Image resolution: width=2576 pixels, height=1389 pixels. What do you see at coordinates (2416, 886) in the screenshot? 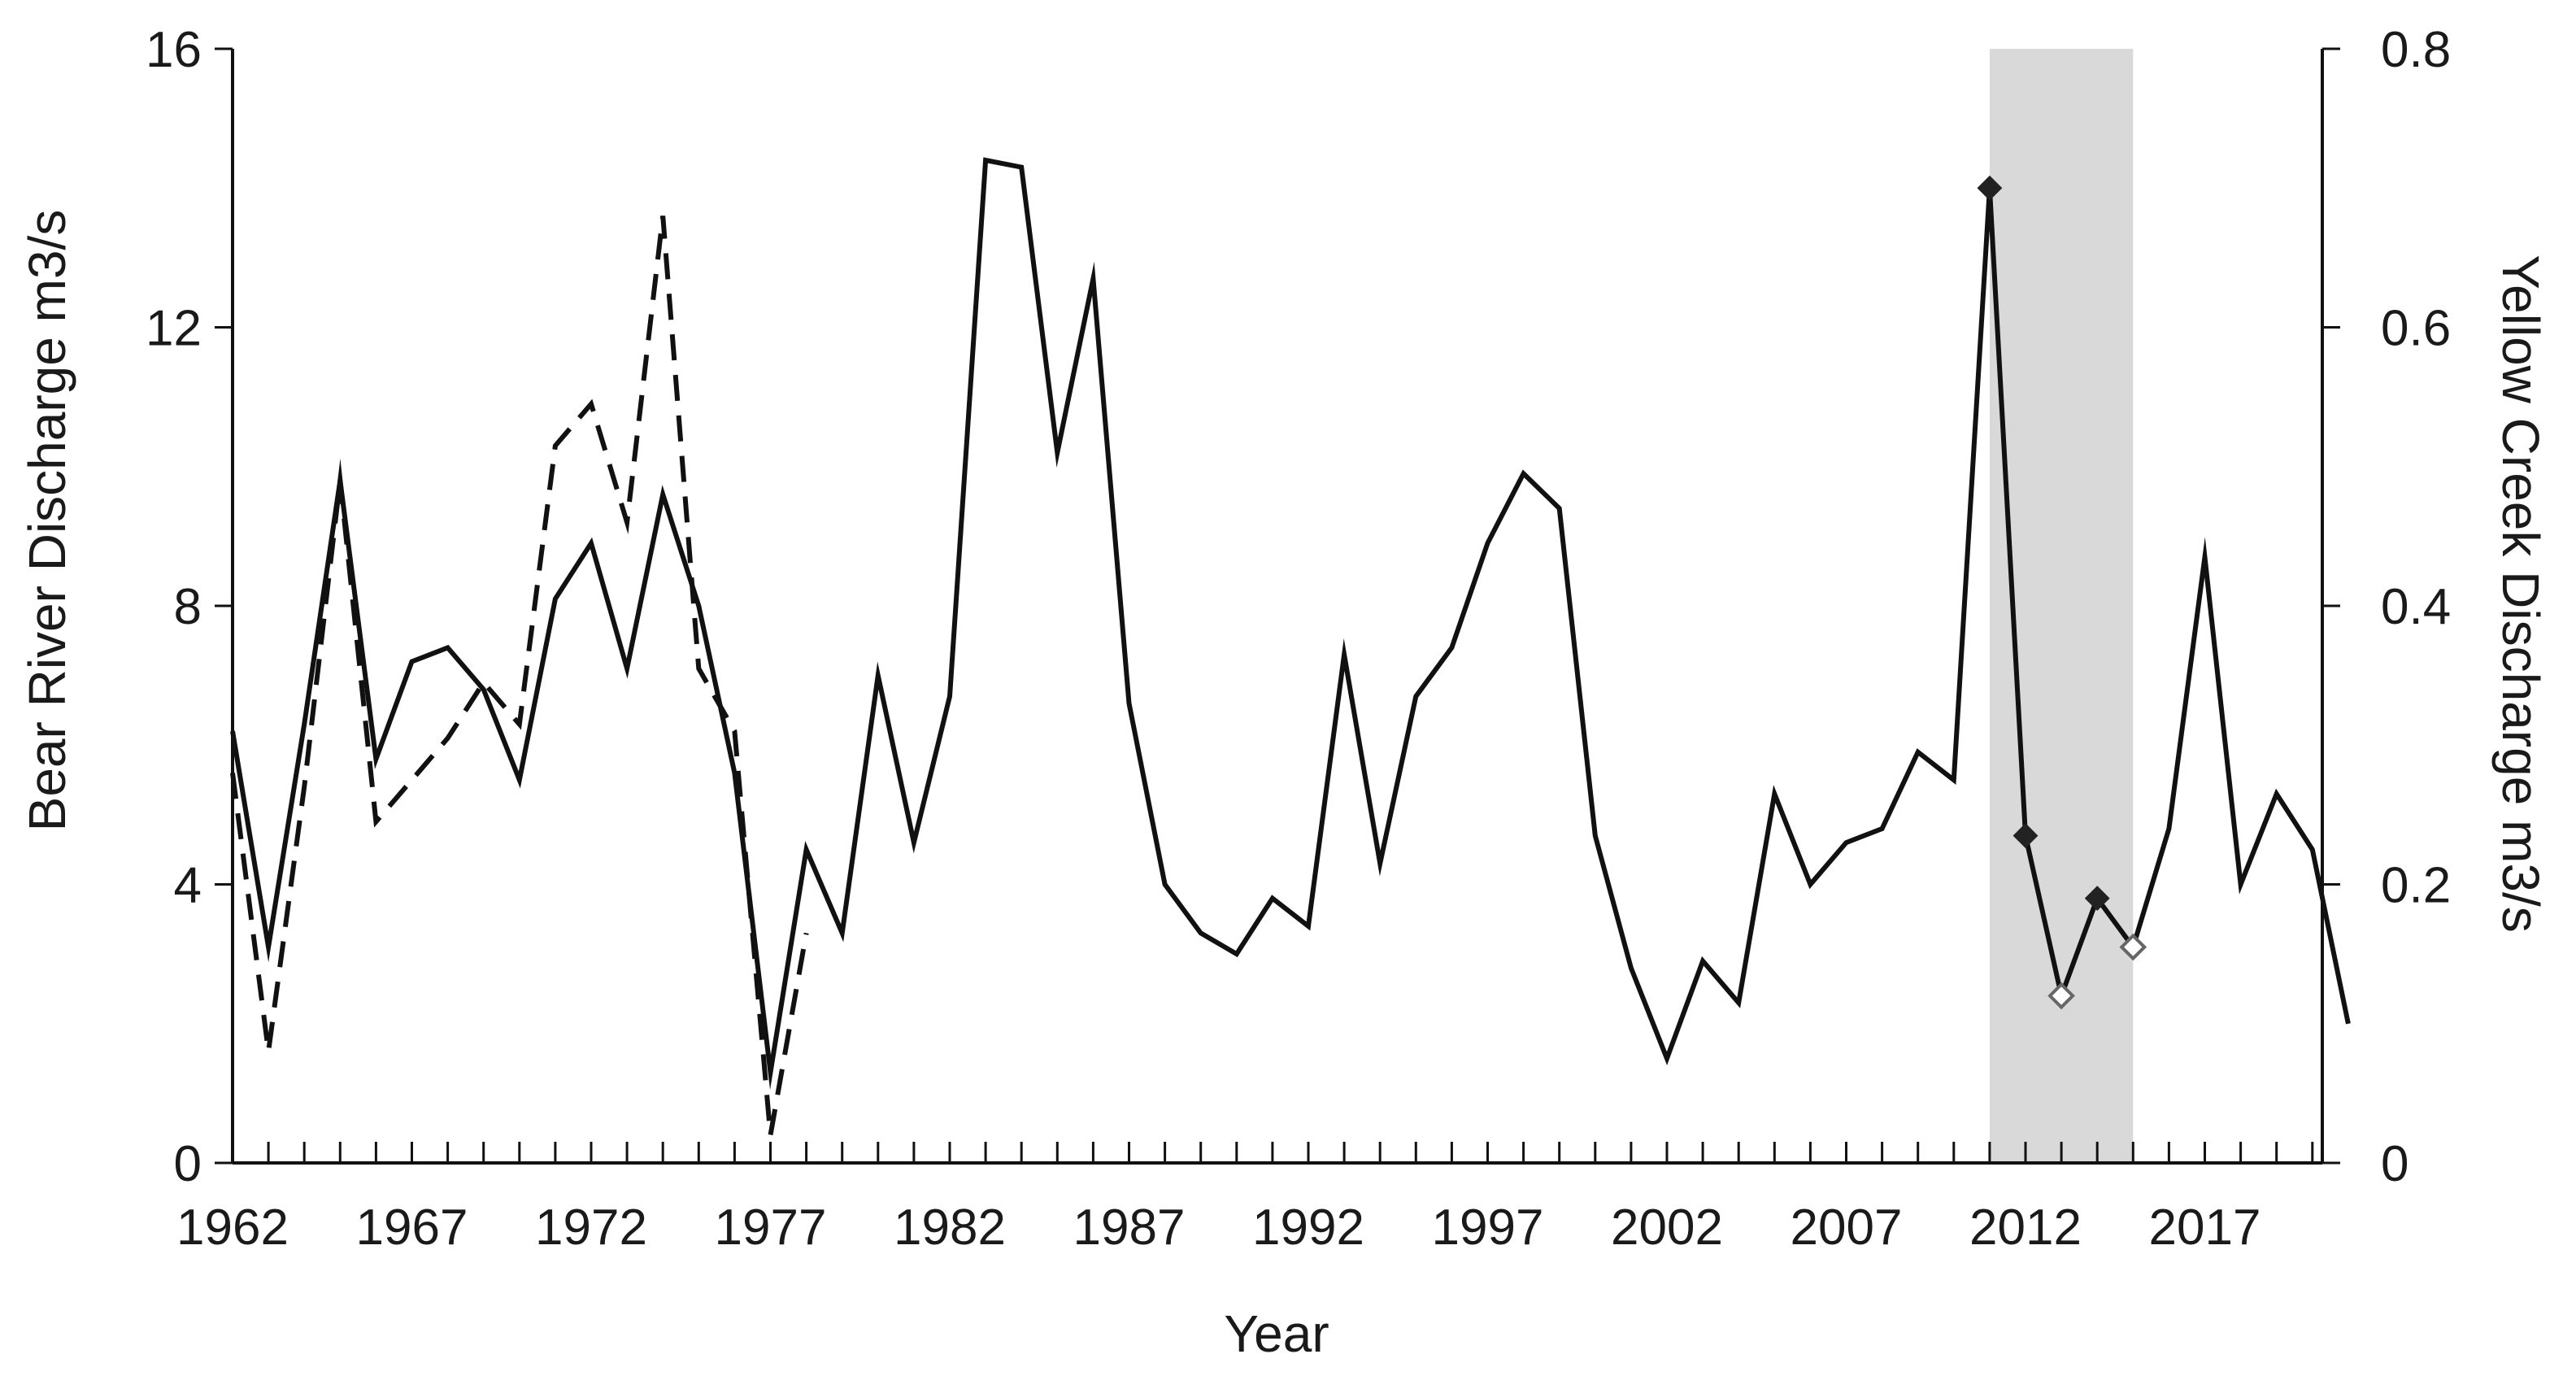
I see `y-tick-label-right: 0.2` at bounding box center [2416, 886].